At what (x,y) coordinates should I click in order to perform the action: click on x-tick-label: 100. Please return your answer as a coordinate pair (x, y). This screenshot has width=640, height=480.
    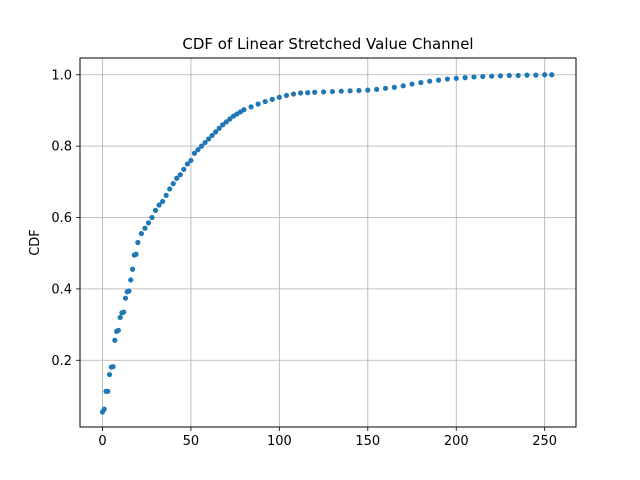
    Looking at the image, I should click on (279, 441).